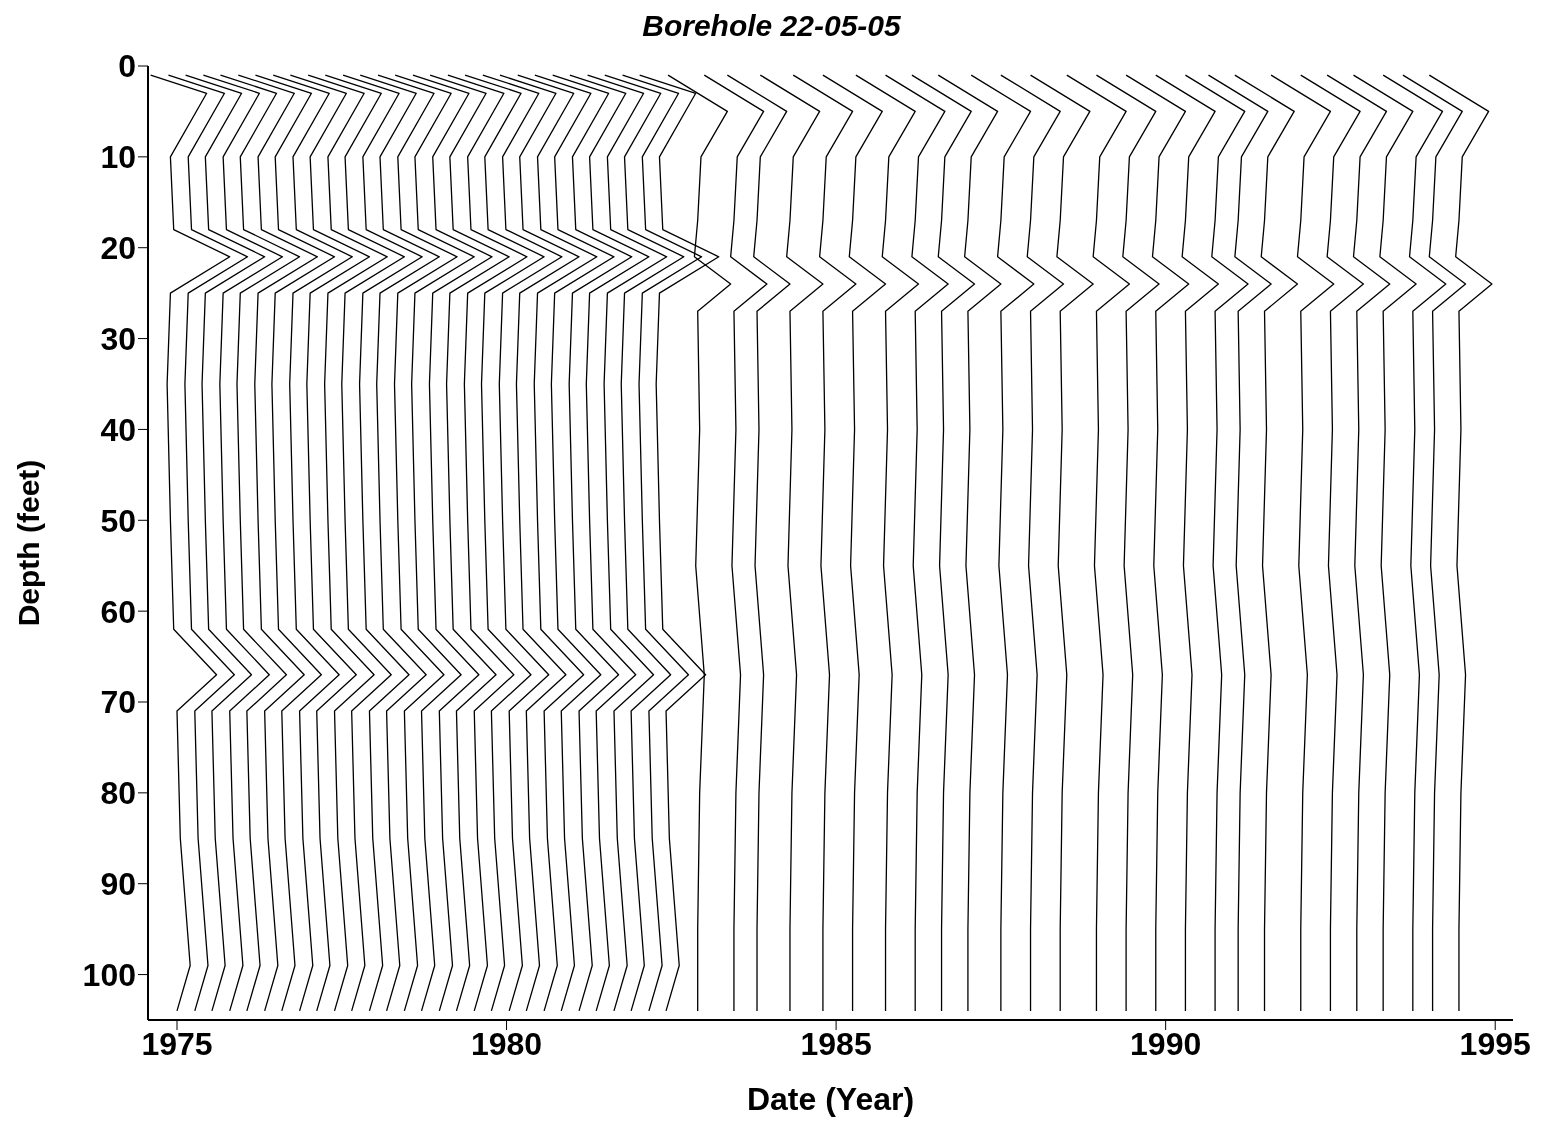 The height and width of the screenshot is (1138, 1543). What do you see at coordinates (118, 338) in the screenshot?
I see `y-tick-label: 30` at bounding box center [118, 338].